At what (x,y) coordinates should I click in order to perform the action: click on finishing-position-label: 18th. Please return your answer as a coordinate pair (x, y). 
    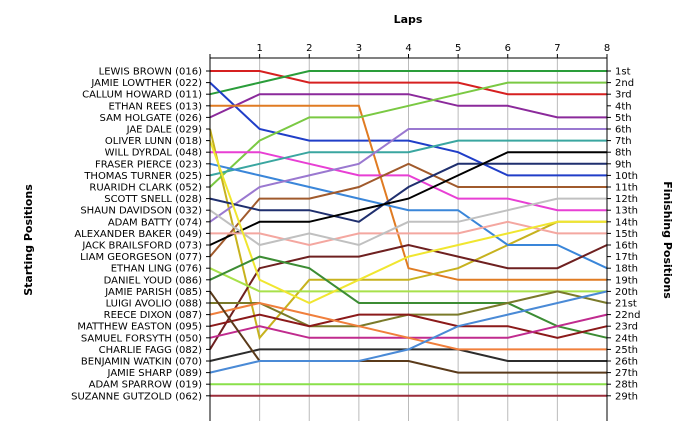
    Looking at the image, I should click on (626, 269).